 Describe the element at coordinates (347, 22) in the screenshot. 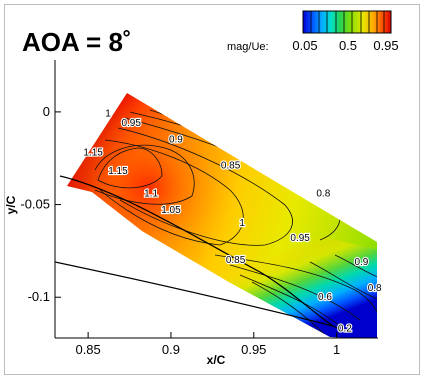

I see `colorbar` at that location.